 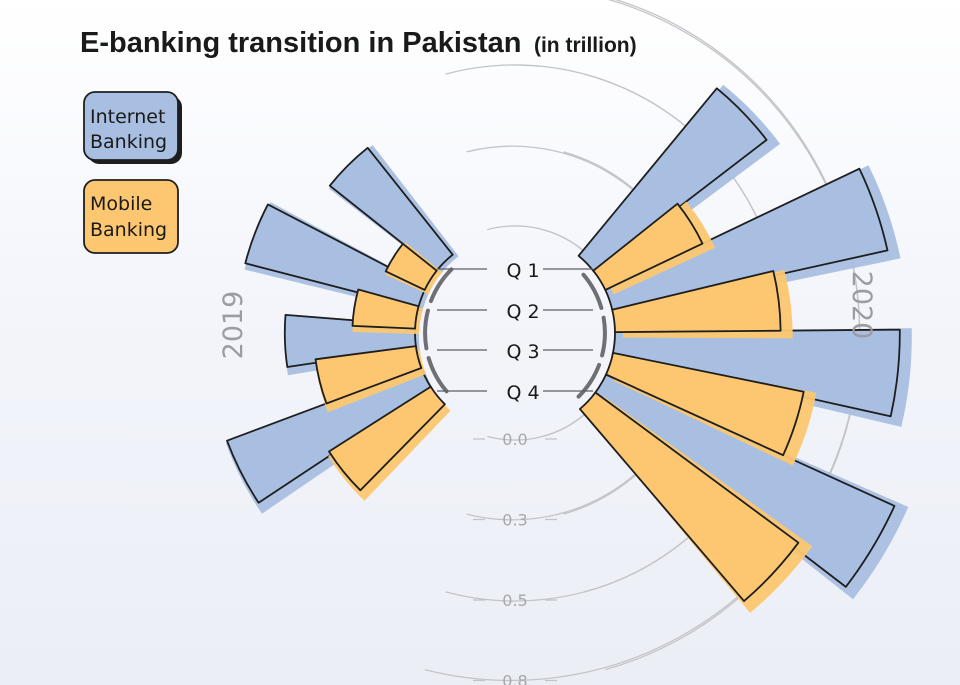 I want to click on subtitle-text: (in trillion), so click(x=585, y=45).